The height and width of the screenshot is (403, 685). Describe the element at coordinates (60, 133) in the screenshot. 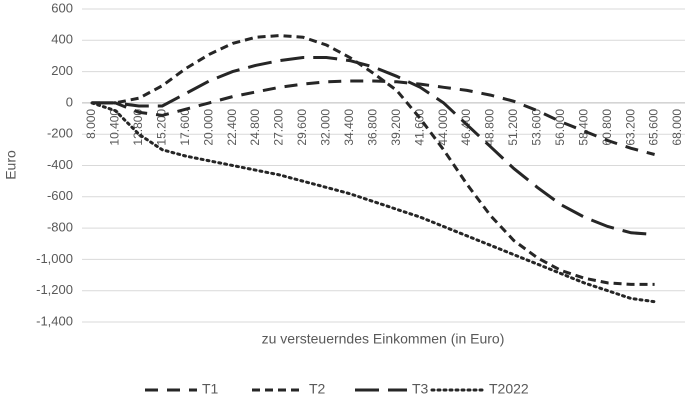

I see `y-tick-label: -200` at that location.